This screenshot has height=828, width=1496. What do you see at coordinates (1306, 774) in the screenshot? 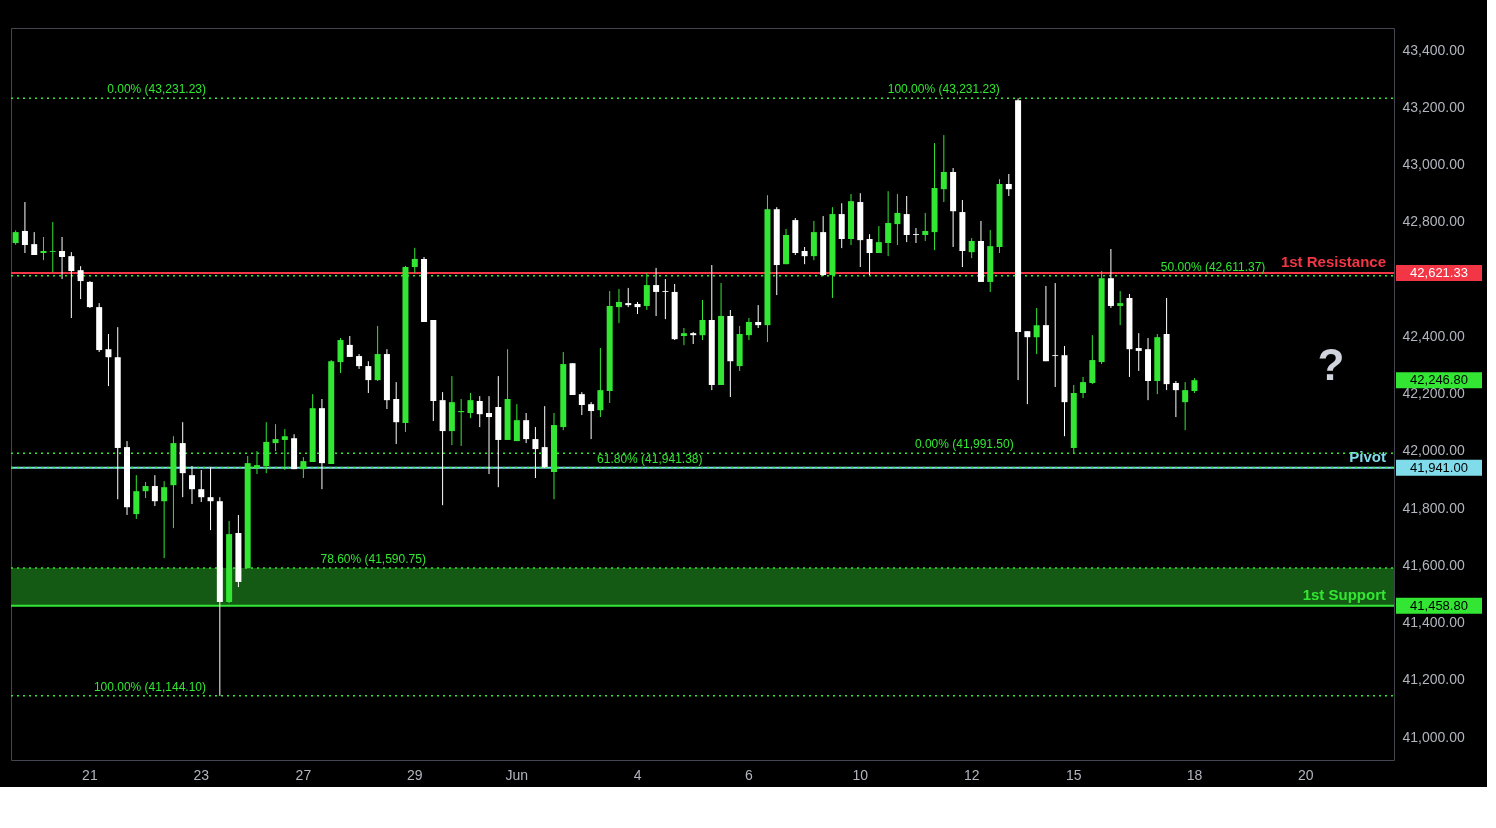
I see `x-tick-label: 20` at bounding box center [1306, 774].